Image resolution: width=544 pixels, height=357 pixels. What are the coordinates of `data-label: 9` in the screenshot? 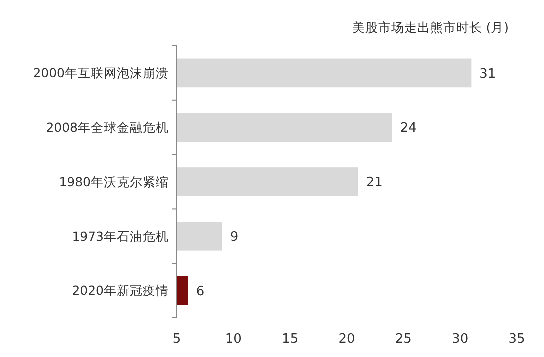 It's located at (234, 237).